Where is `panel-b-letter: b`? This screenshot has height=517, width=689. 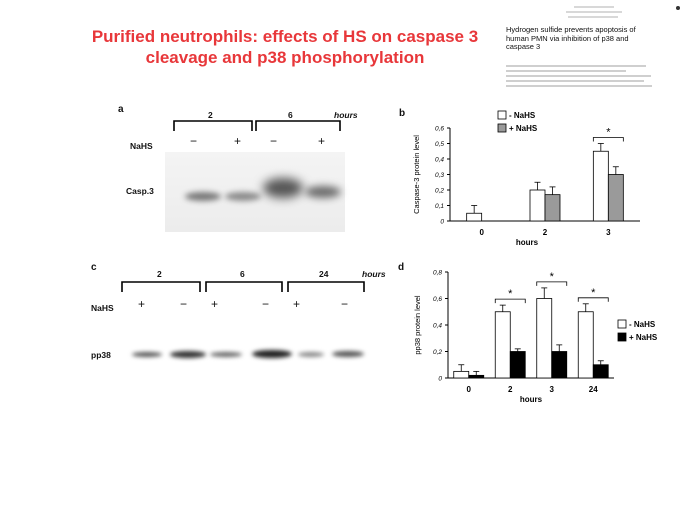 panel-b-letter: b is located at coordinates (402, 113).